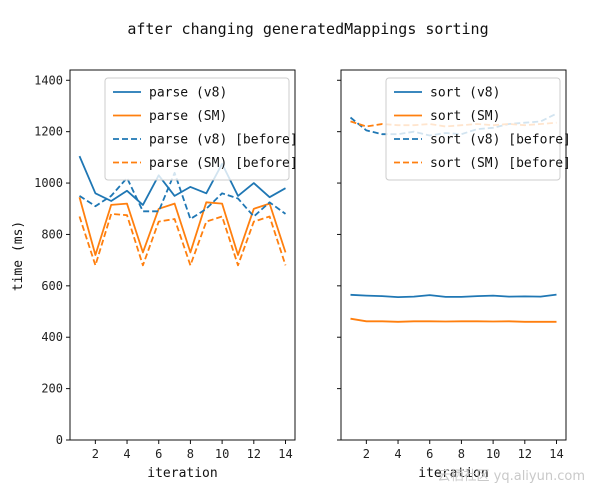  What do you see at coordinates (465, 93) in the screenshot?
I see `legend-label-sort-0: sort (v8)` at bounding box center [465, 93].